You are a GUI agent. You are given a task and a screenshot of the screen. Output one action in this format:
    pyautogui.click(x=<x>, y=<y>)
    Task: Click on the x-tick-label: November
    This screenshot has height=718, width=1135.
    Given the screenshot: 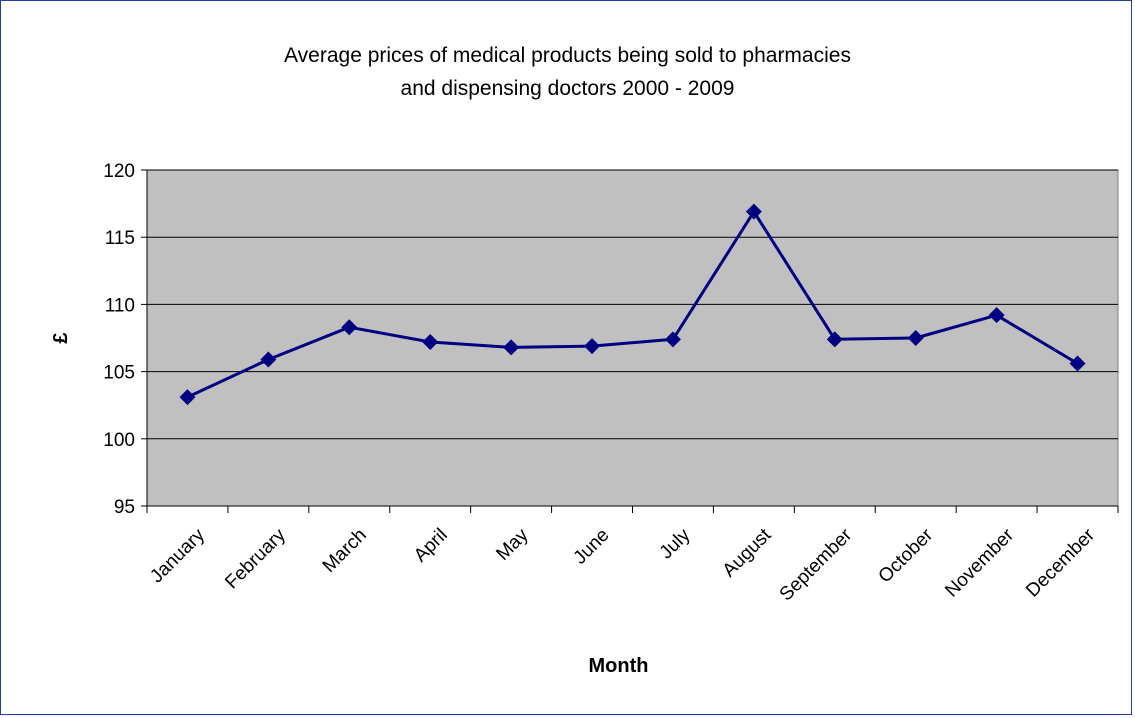 What is the action you would take?
    pyautogui.click(x=979, y=562)
    